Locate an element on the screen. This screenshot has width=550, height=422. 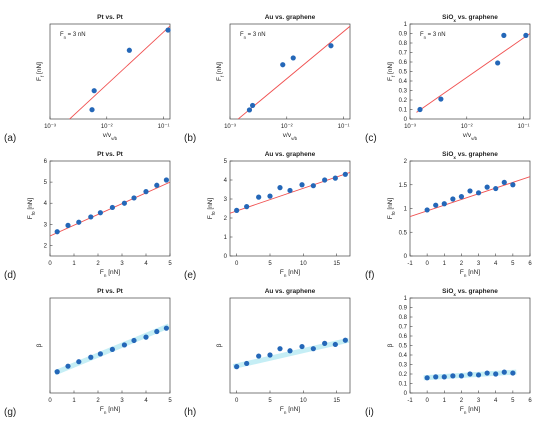
y-axis-label: Ff0 [nN] is located at coordinates (211, 209).